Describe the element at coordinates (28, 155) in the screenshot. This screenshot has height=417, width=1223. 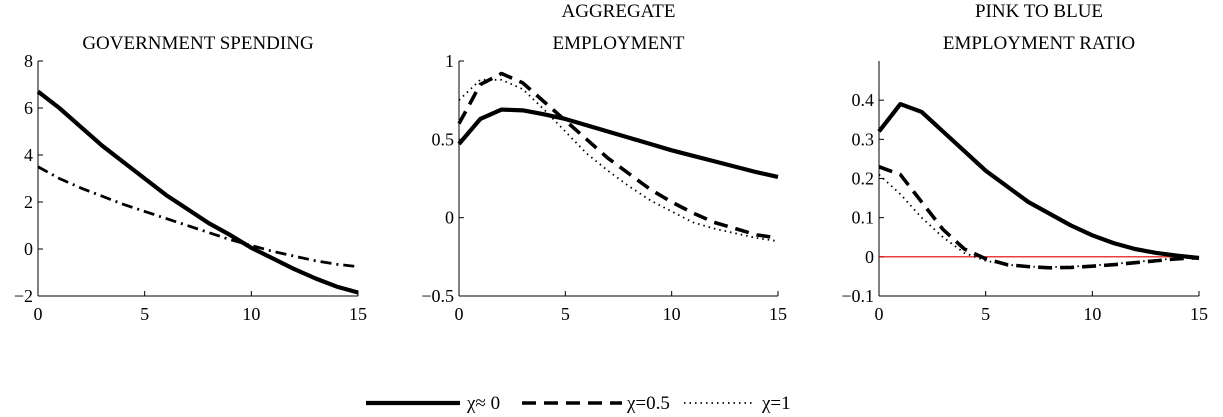
I see `y-tick-label: 4` at that location.